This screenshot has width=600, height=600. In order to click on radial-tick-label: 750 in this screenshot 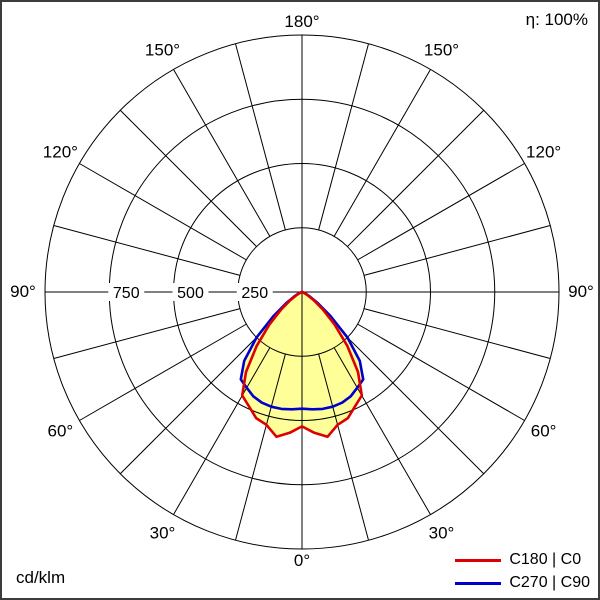, I will do `click(126, 293)`.